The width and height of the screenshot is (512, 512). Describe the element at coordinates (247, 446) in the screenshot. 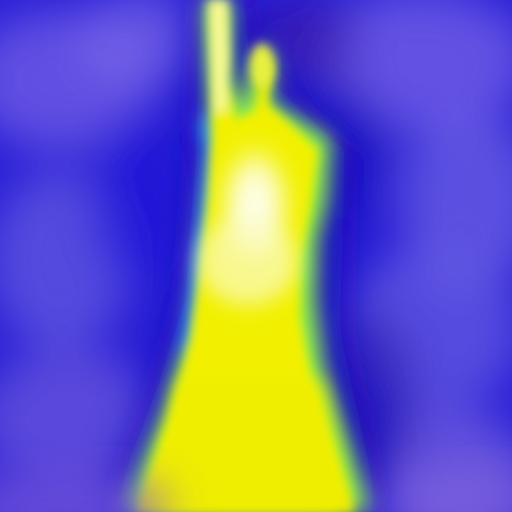

I see `statue-base` at that location.